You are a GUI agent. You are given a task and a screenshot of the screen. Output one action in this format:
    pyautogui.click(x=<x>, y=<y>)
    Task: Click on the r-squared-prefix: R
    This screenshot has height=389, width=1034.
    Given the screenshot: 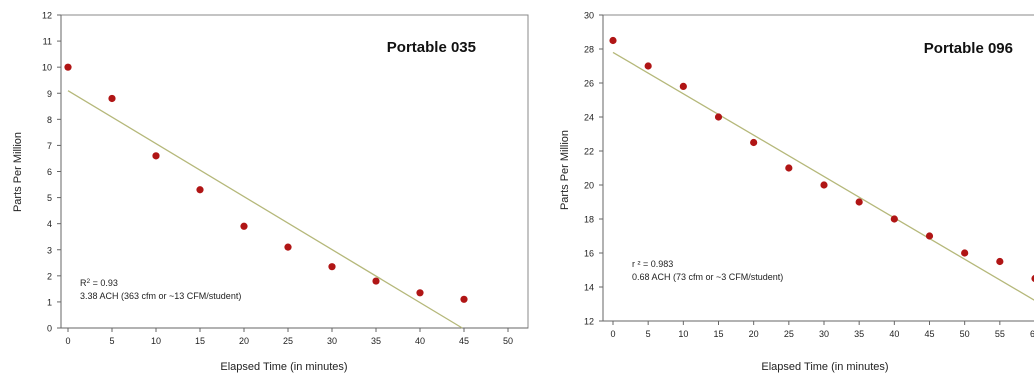 What is the action you would take?
    pyautogui.click(x=83, y=283)
    